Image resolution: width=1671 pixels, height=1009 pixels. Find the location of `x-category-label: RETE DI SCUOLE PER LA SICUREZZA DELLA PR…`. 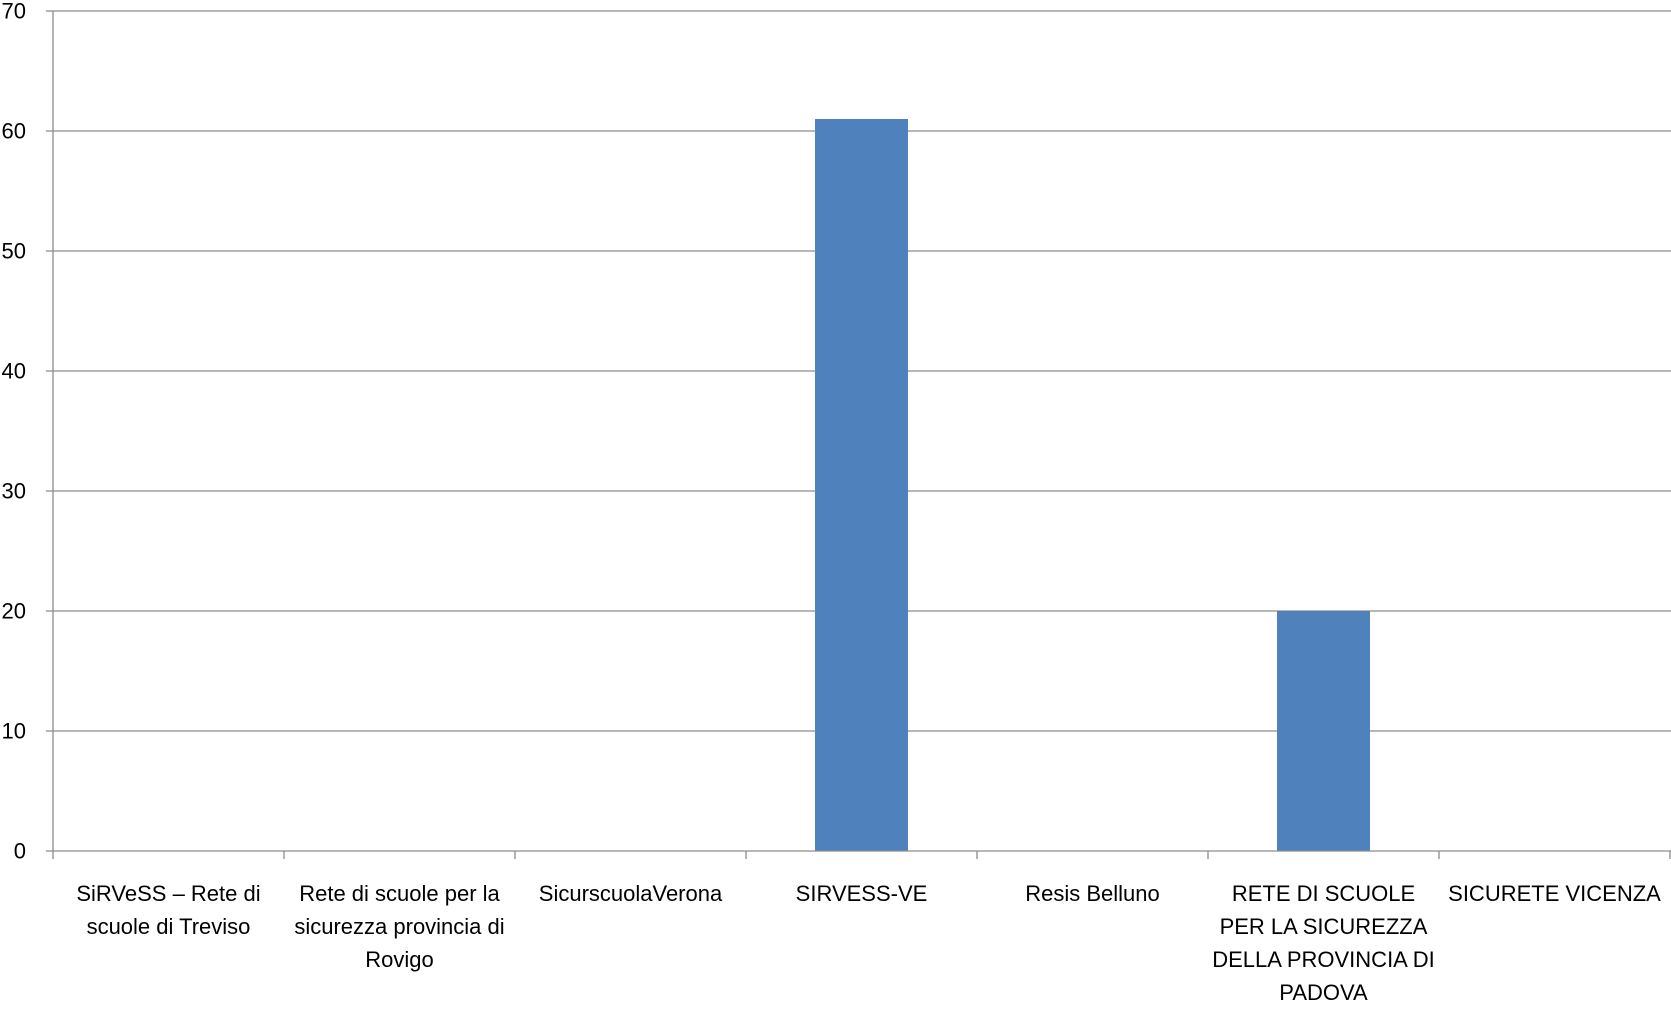

x-category-label: RETE DI SCUOLE PER LA SICUREZZA DELLA PR… is located at coordinates (1323, 943).